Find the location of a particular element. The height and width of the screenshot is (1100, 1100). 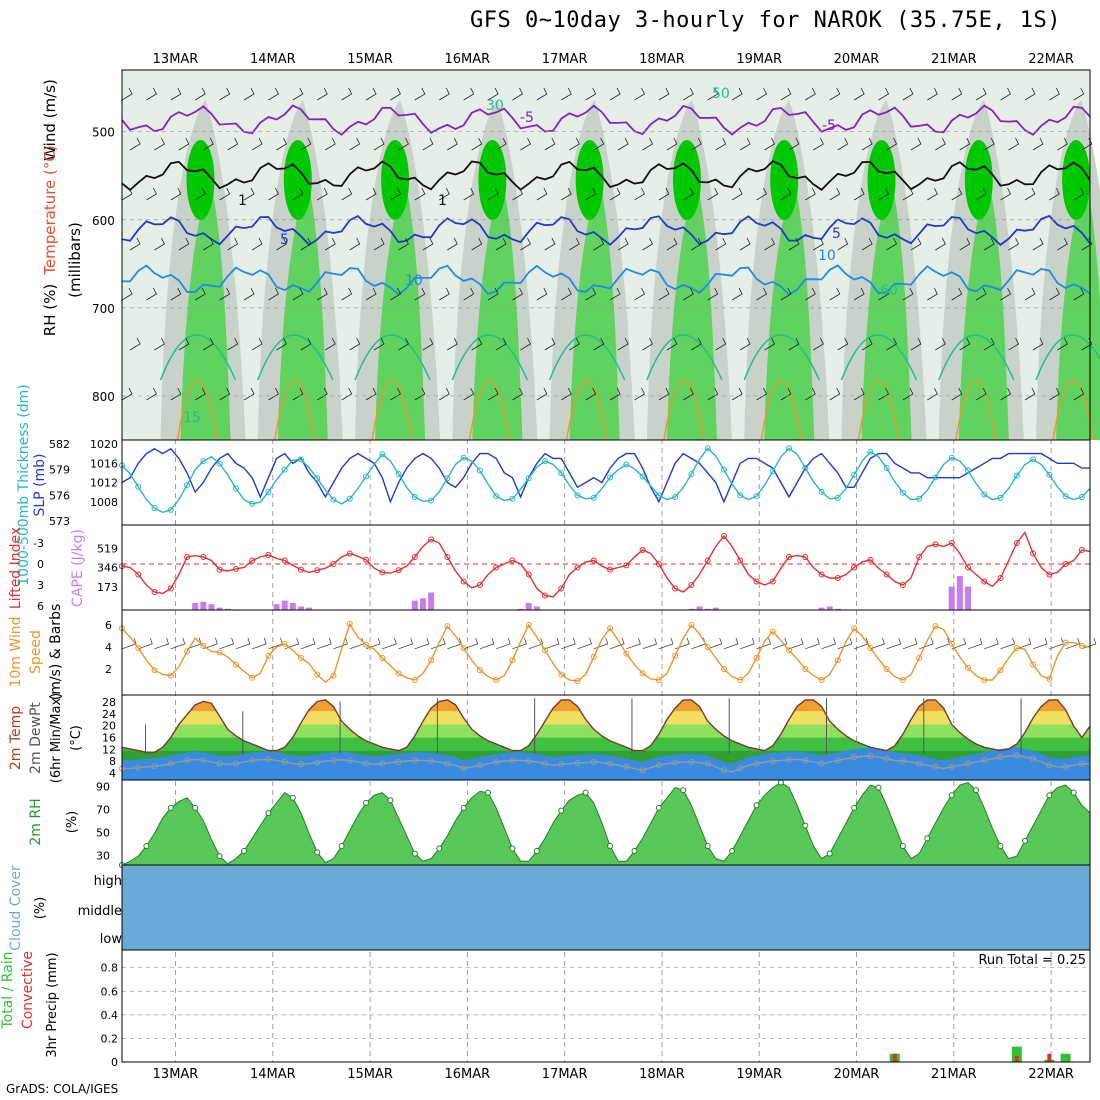

top-date-label: 18MAR is located at coordinates (662, 59).